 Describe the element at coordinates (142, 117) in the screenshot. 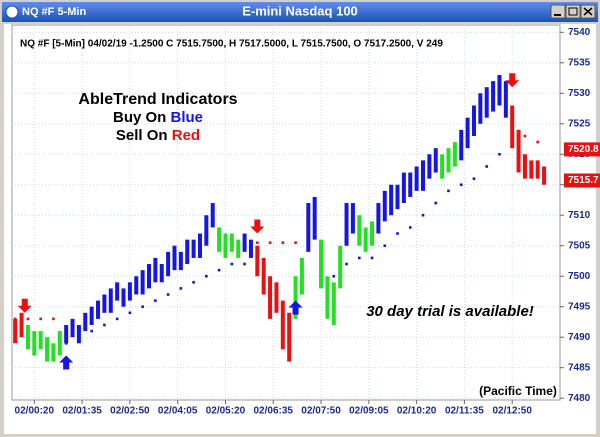

I see `buy-text: Buy On` at that location.